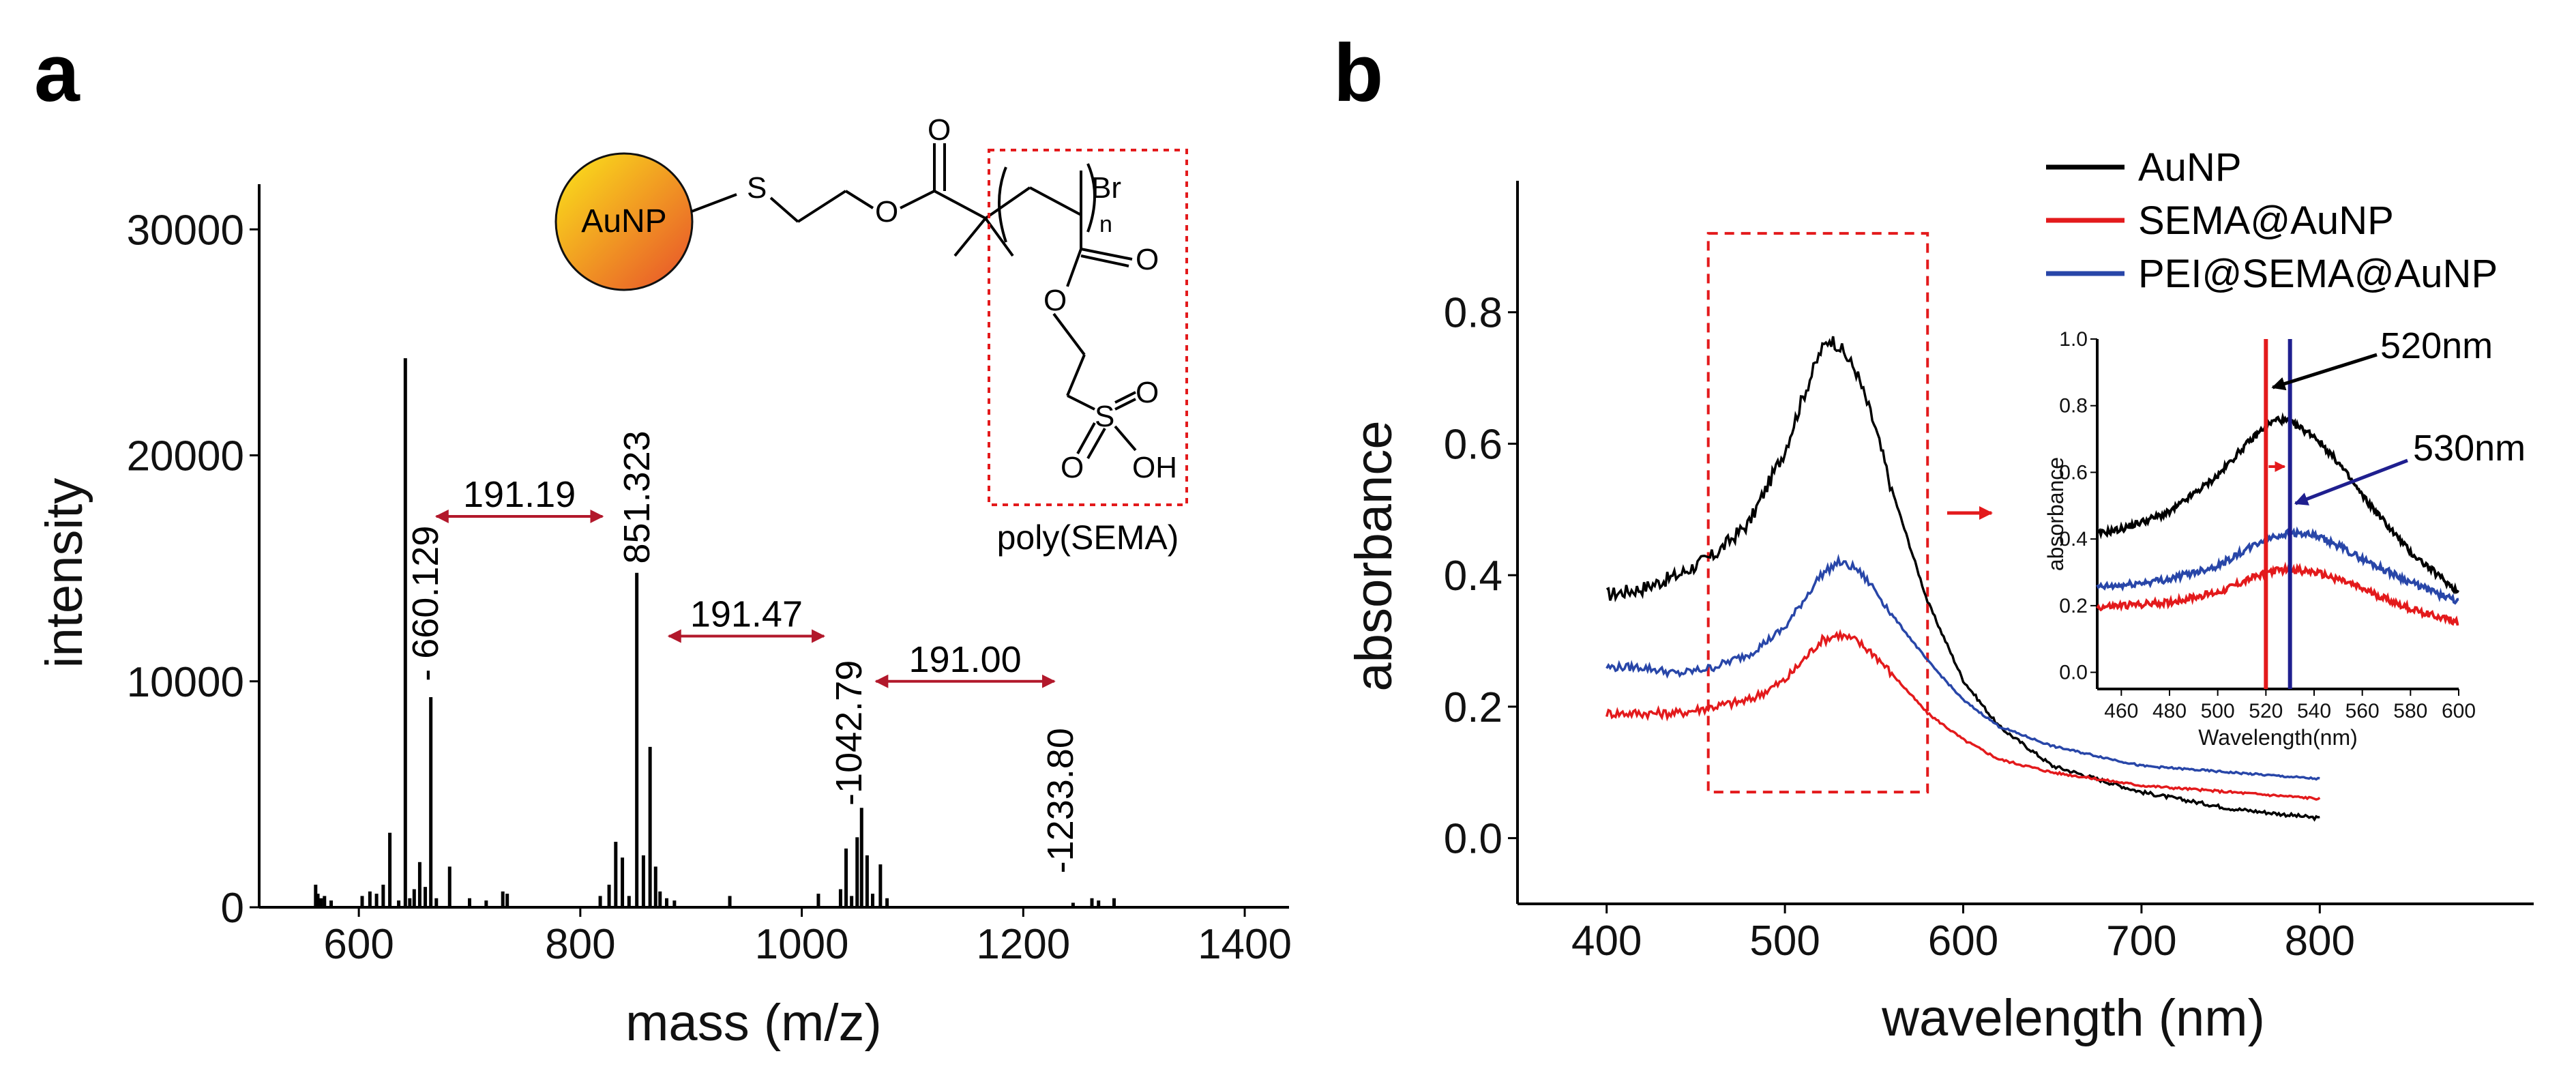 Image resolution: width=2576 pixels, height=1086 pixels. I want to click on inset-x-axis-title: Wavelength(nm), so click(2278, 737).